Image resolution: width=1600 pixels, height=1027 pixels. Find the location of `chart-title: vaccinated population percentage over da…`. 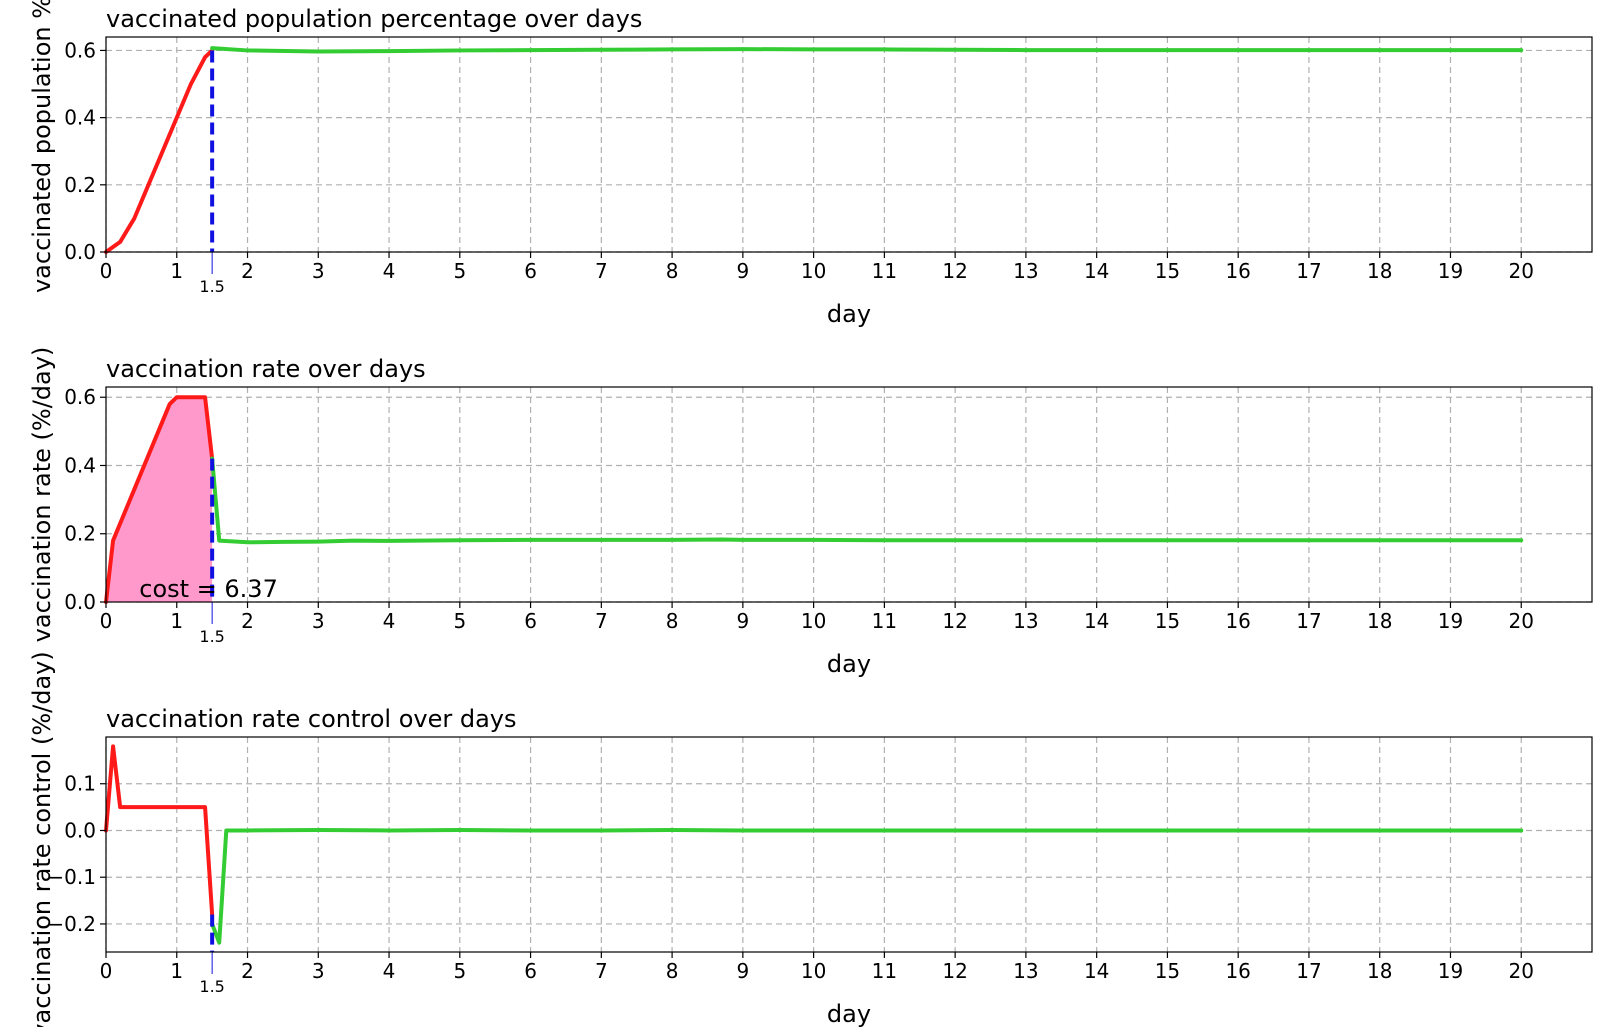

chart-title: vaccinated population percentage over da… is located at coordinates (374, 19).